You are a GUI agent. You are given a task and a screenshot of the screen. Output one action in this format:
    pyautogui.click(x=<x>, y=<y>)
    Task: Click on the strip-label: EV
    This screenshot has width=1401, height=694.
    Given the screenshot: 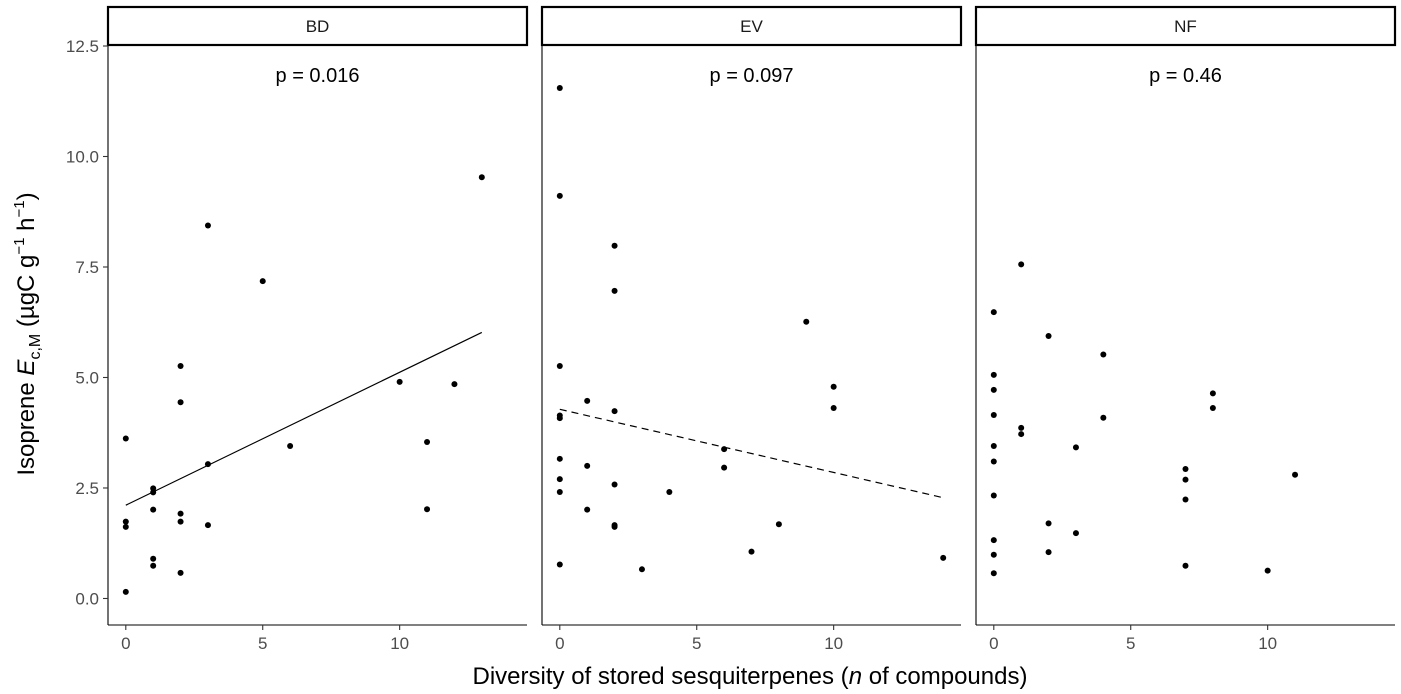 What is the action you would take?
    pyautogui.click(x=751, y=26)
    